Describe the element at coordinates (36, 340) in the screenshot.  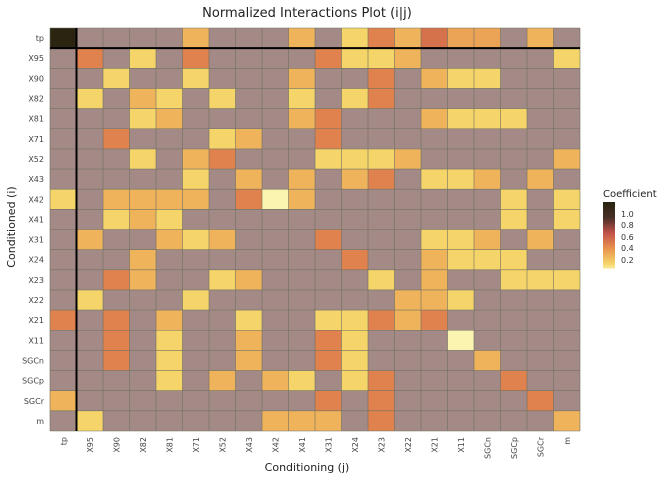
I see `y-tick-label: X11` at that location.